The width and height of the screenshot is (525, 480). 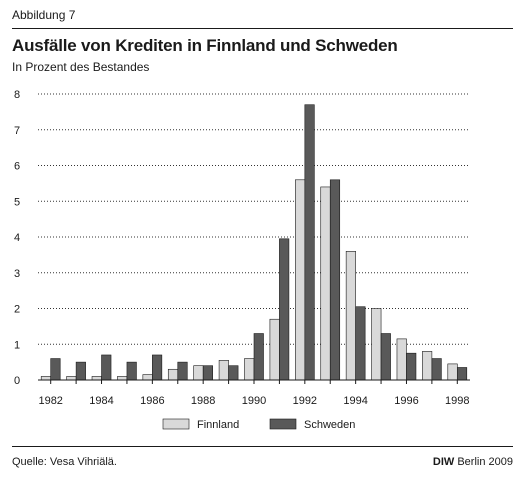 I want to click on bottom-rule, so click(x=262, y=446).